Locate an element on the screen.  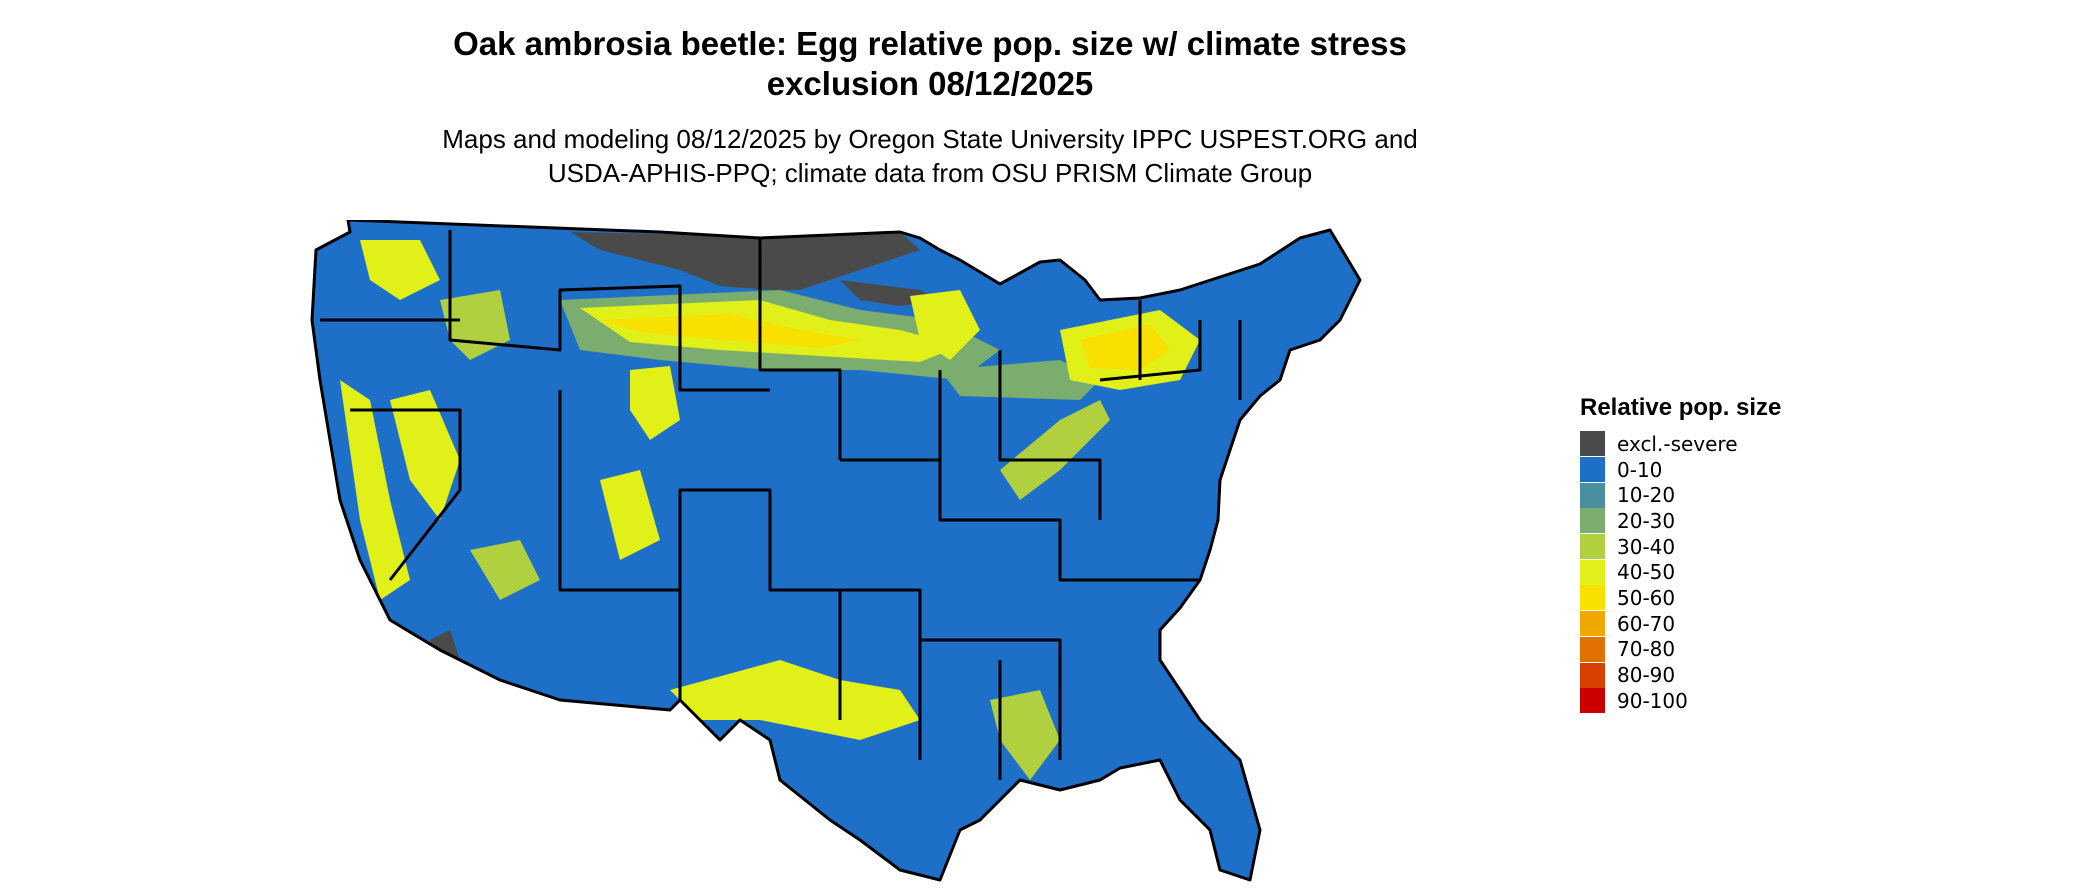
zone-50-60-northeast is located at coordinates (1125, 347).